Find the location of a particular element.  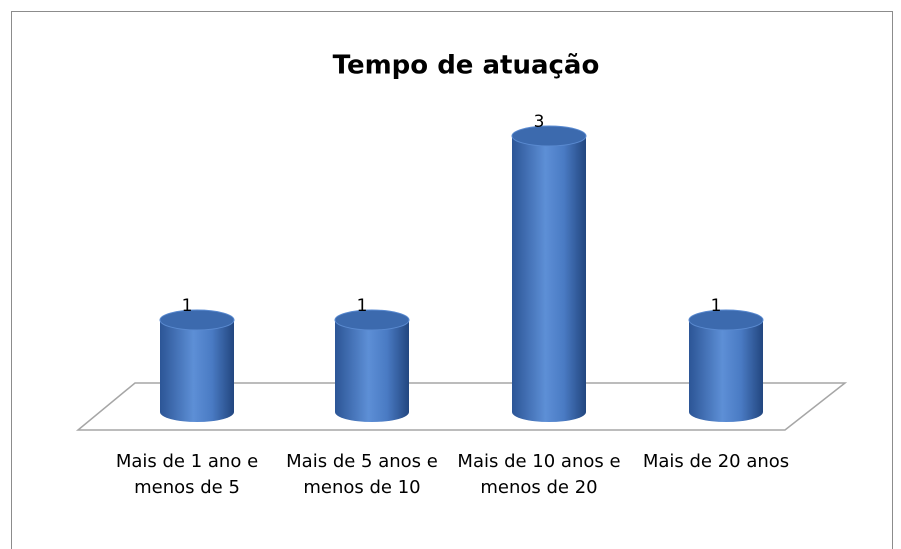

x-tick-label: Mais de 10 anos e menos de 20 is located at coordinates (539, 474).